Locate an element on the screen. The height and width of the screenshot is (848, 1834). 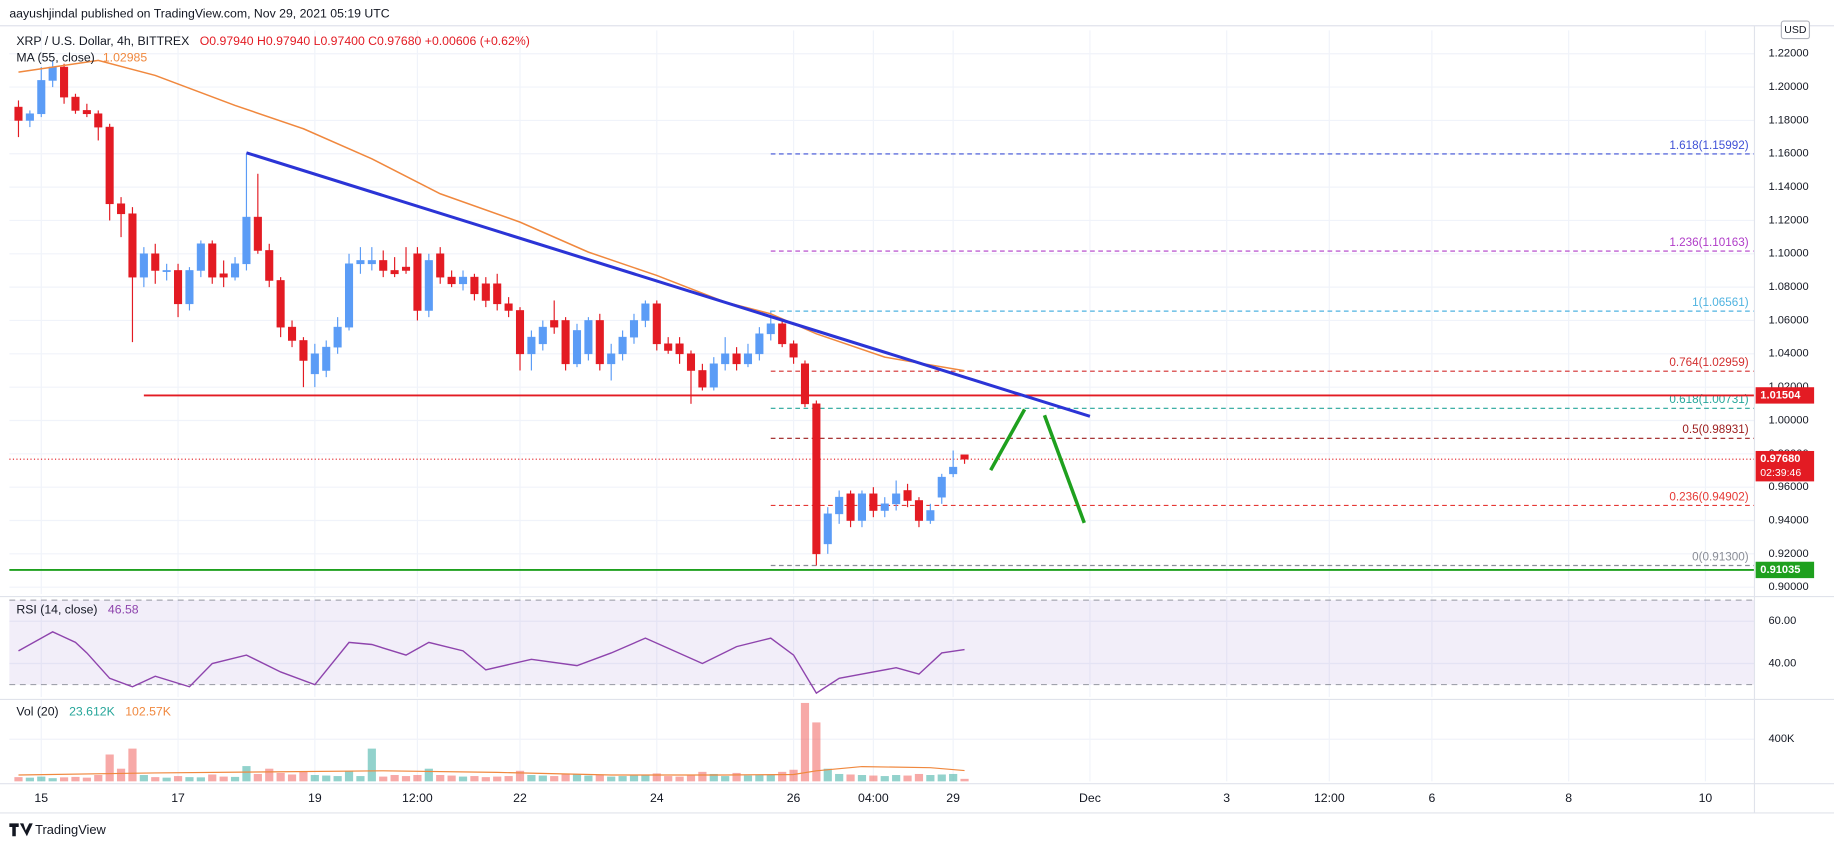
rsi-value: 46.58 is located at coordinates (123, 610).